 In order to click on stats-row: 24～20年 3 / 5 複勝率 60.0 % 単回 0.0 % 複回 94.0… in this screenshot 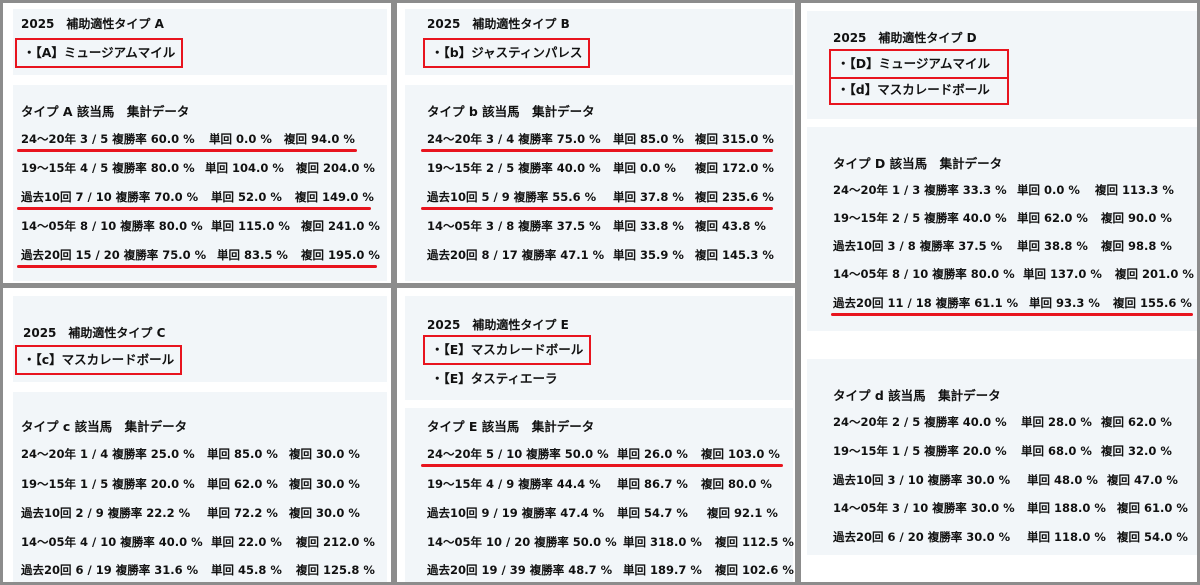, I will do `click(201, 141)`.